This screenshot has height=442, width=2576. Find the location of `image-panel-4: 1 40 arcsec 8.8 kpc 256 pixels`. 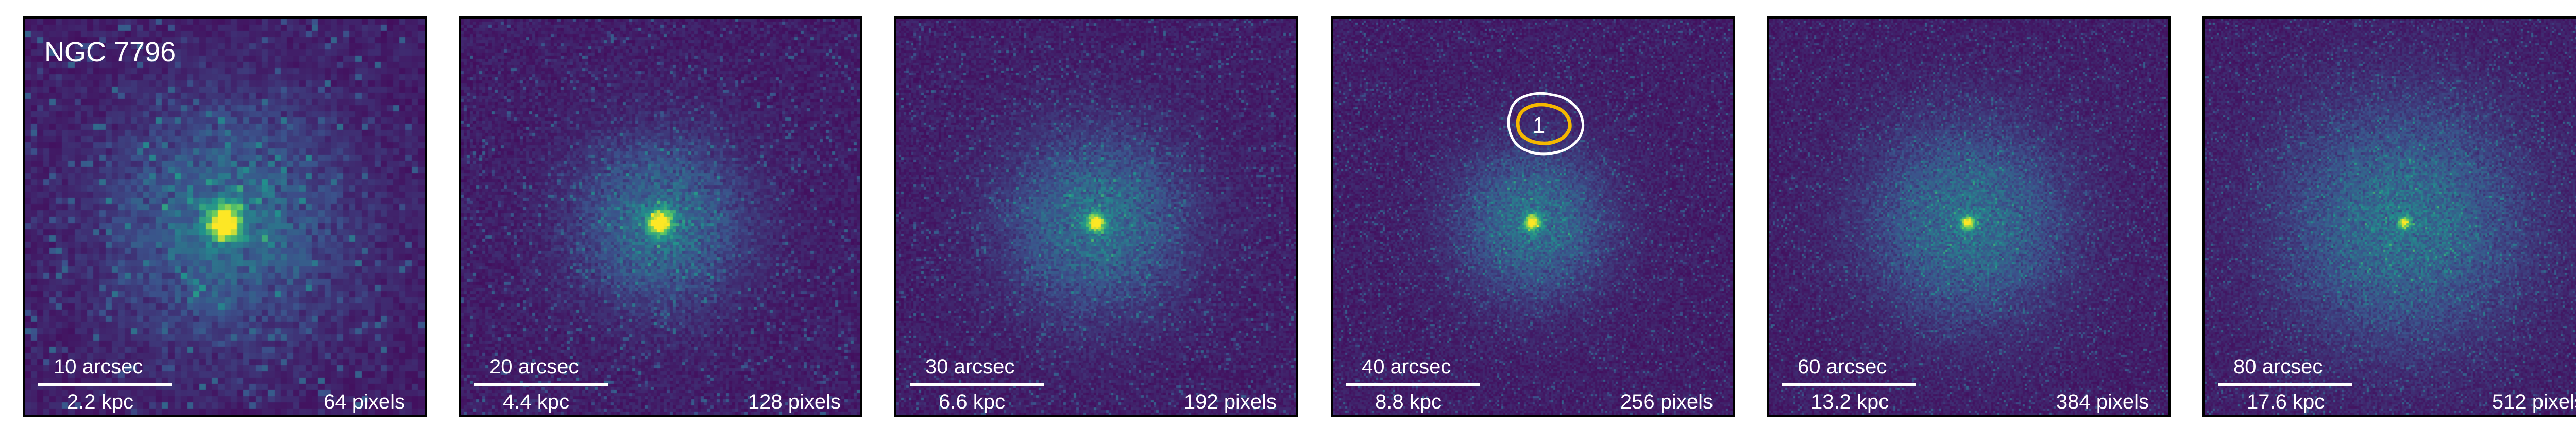

image-panel-4: 1 40 arcsec 8.8 kpc 256 pixels is located at coordinates (1533, 216).